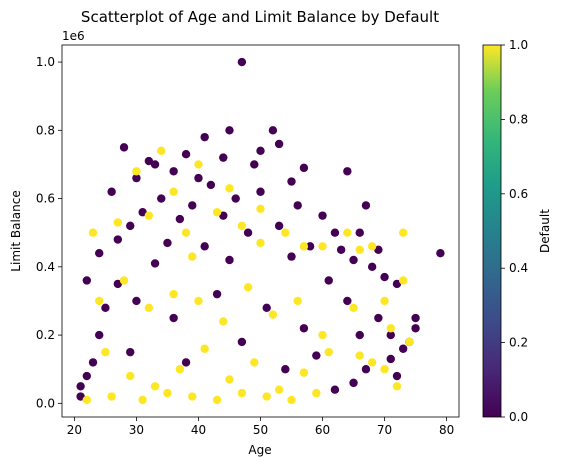  What do you see at coordinates (74, 430) in the screenshot?
I see `x-tick-label: 20` at bounding box center [74, 430].